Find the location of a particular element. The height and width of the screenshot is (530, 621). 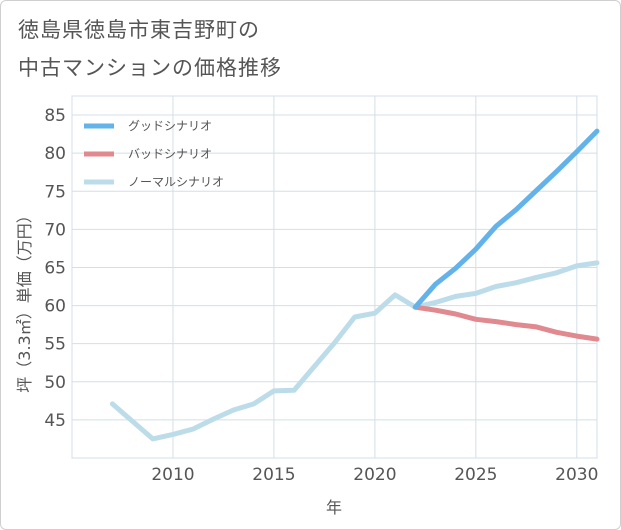

y-tick-label: 65 is located at coordinates (55, 268).